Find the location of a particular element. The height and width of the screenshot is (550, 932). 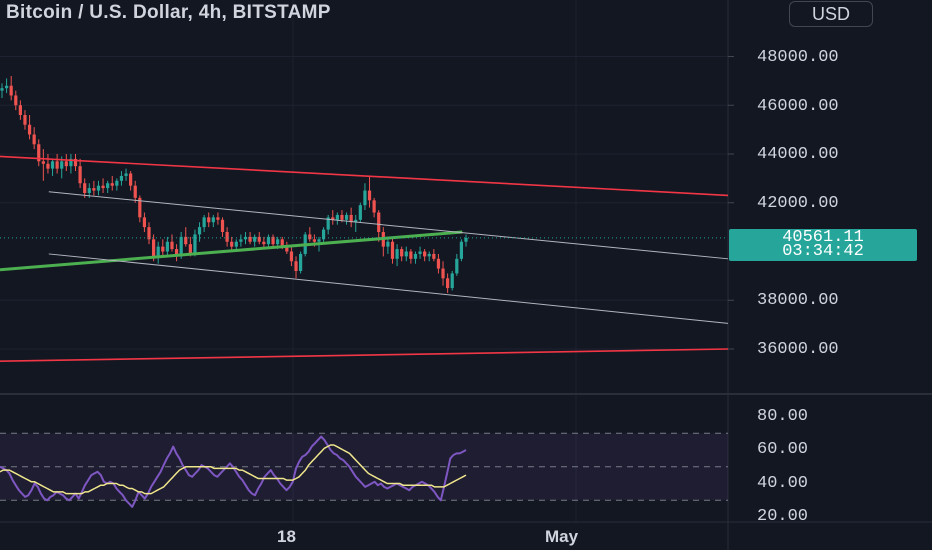

price-tick: 42000.00 is located at coordinates (798, 203).